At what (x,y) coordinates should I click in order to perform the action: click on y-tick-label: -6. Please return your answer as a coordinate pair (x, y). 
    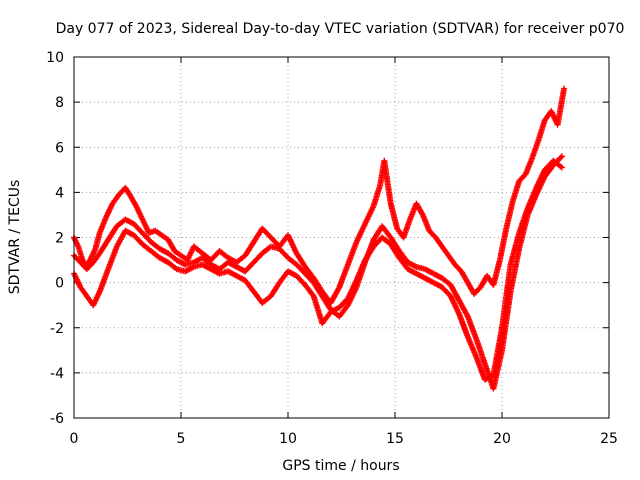
    Looking at the image, I should click on (57, 419).